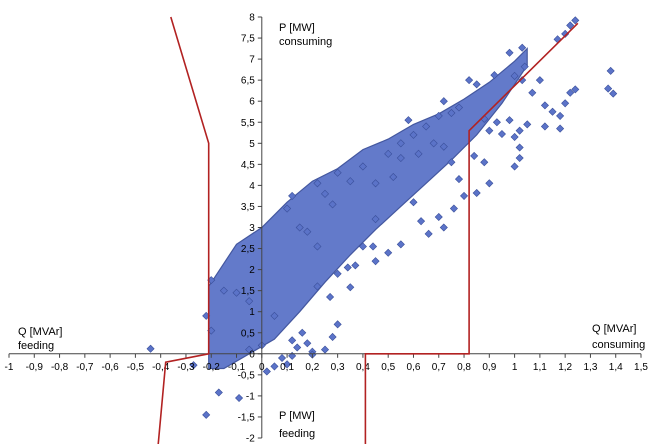 Image resolution: width=667 pixels, height=444 pixels. I want to click on x-neg-title: Q [MVAr], so click(40, 332).